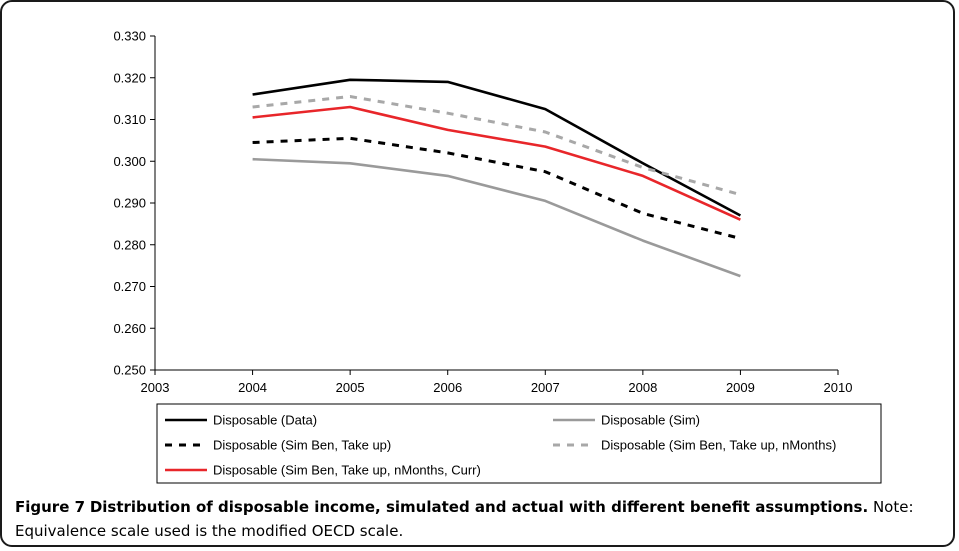  What do you see at coordinates (50, 507) in the screenshot?
I see `caption-label: Figure 7` at bounding box center [50, 507].